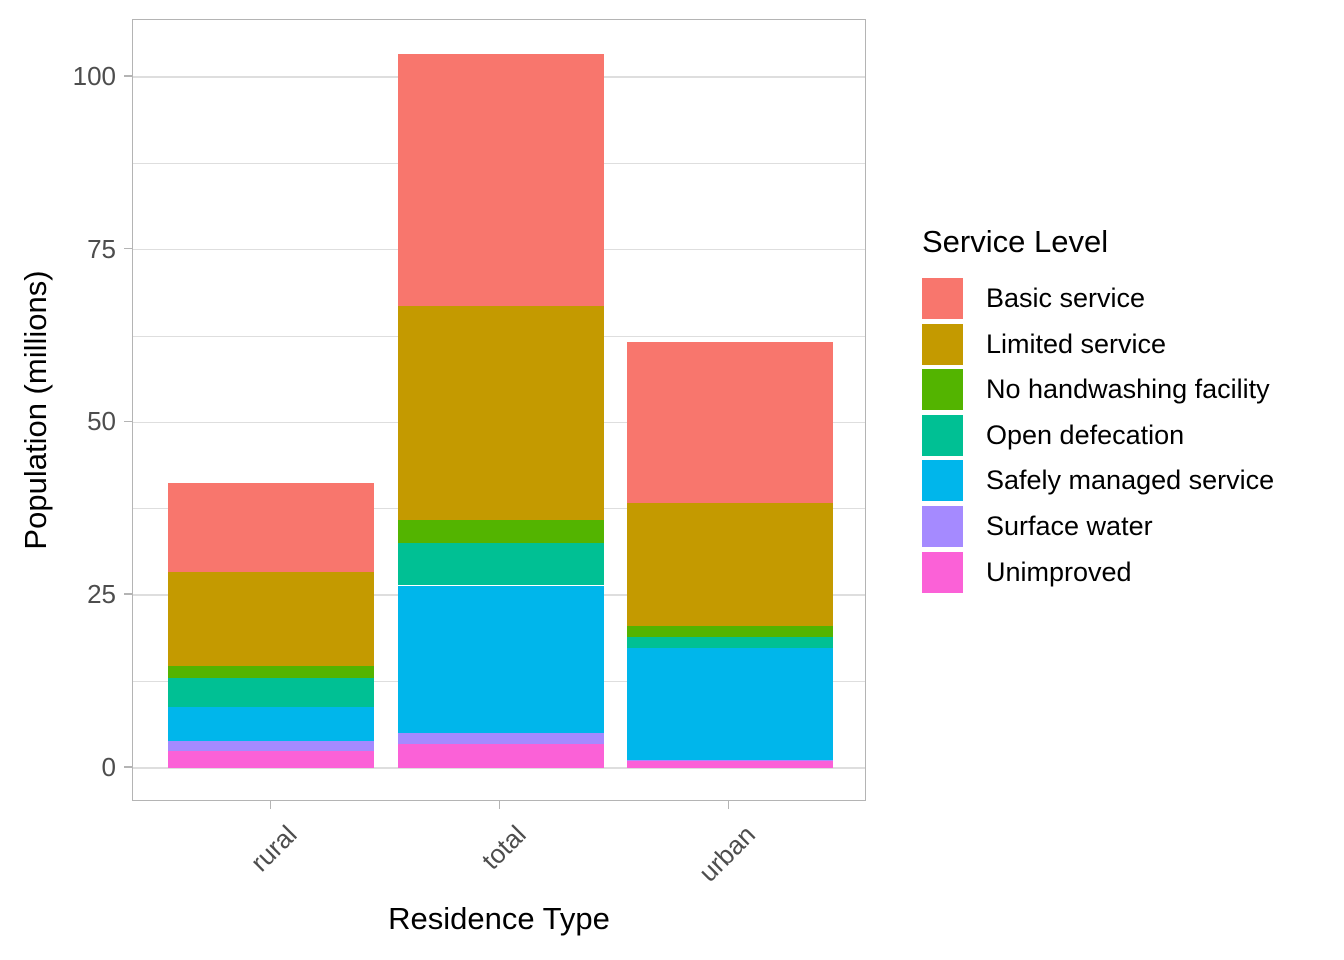  I want to click on y-tick-label: 25, so click(101, 594).